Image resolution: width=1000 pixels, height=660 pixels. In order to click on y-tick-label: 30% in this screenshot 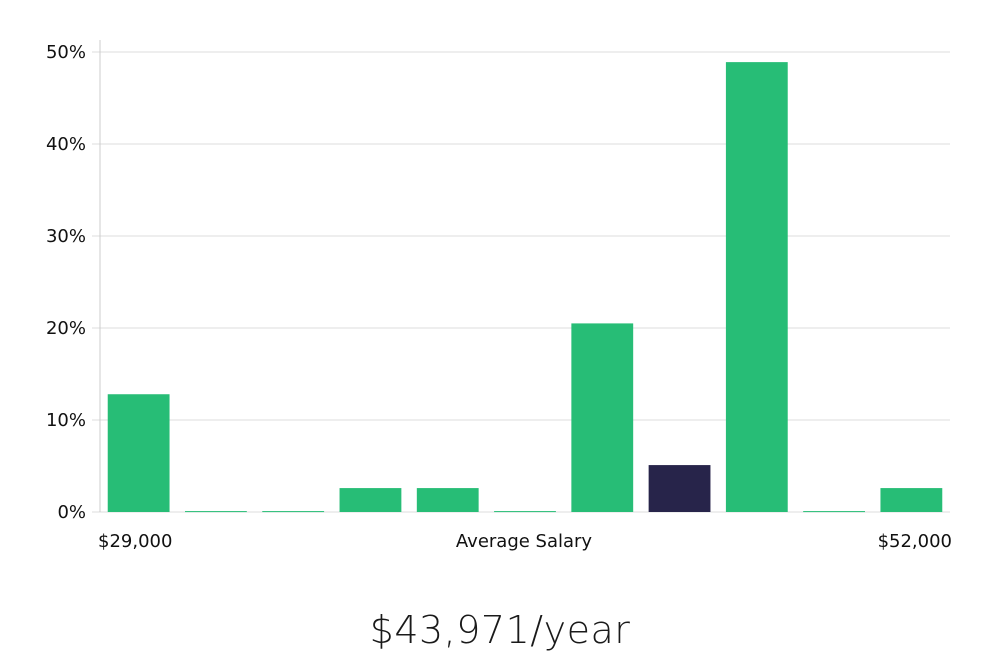, I will do `click(66, 236)`.